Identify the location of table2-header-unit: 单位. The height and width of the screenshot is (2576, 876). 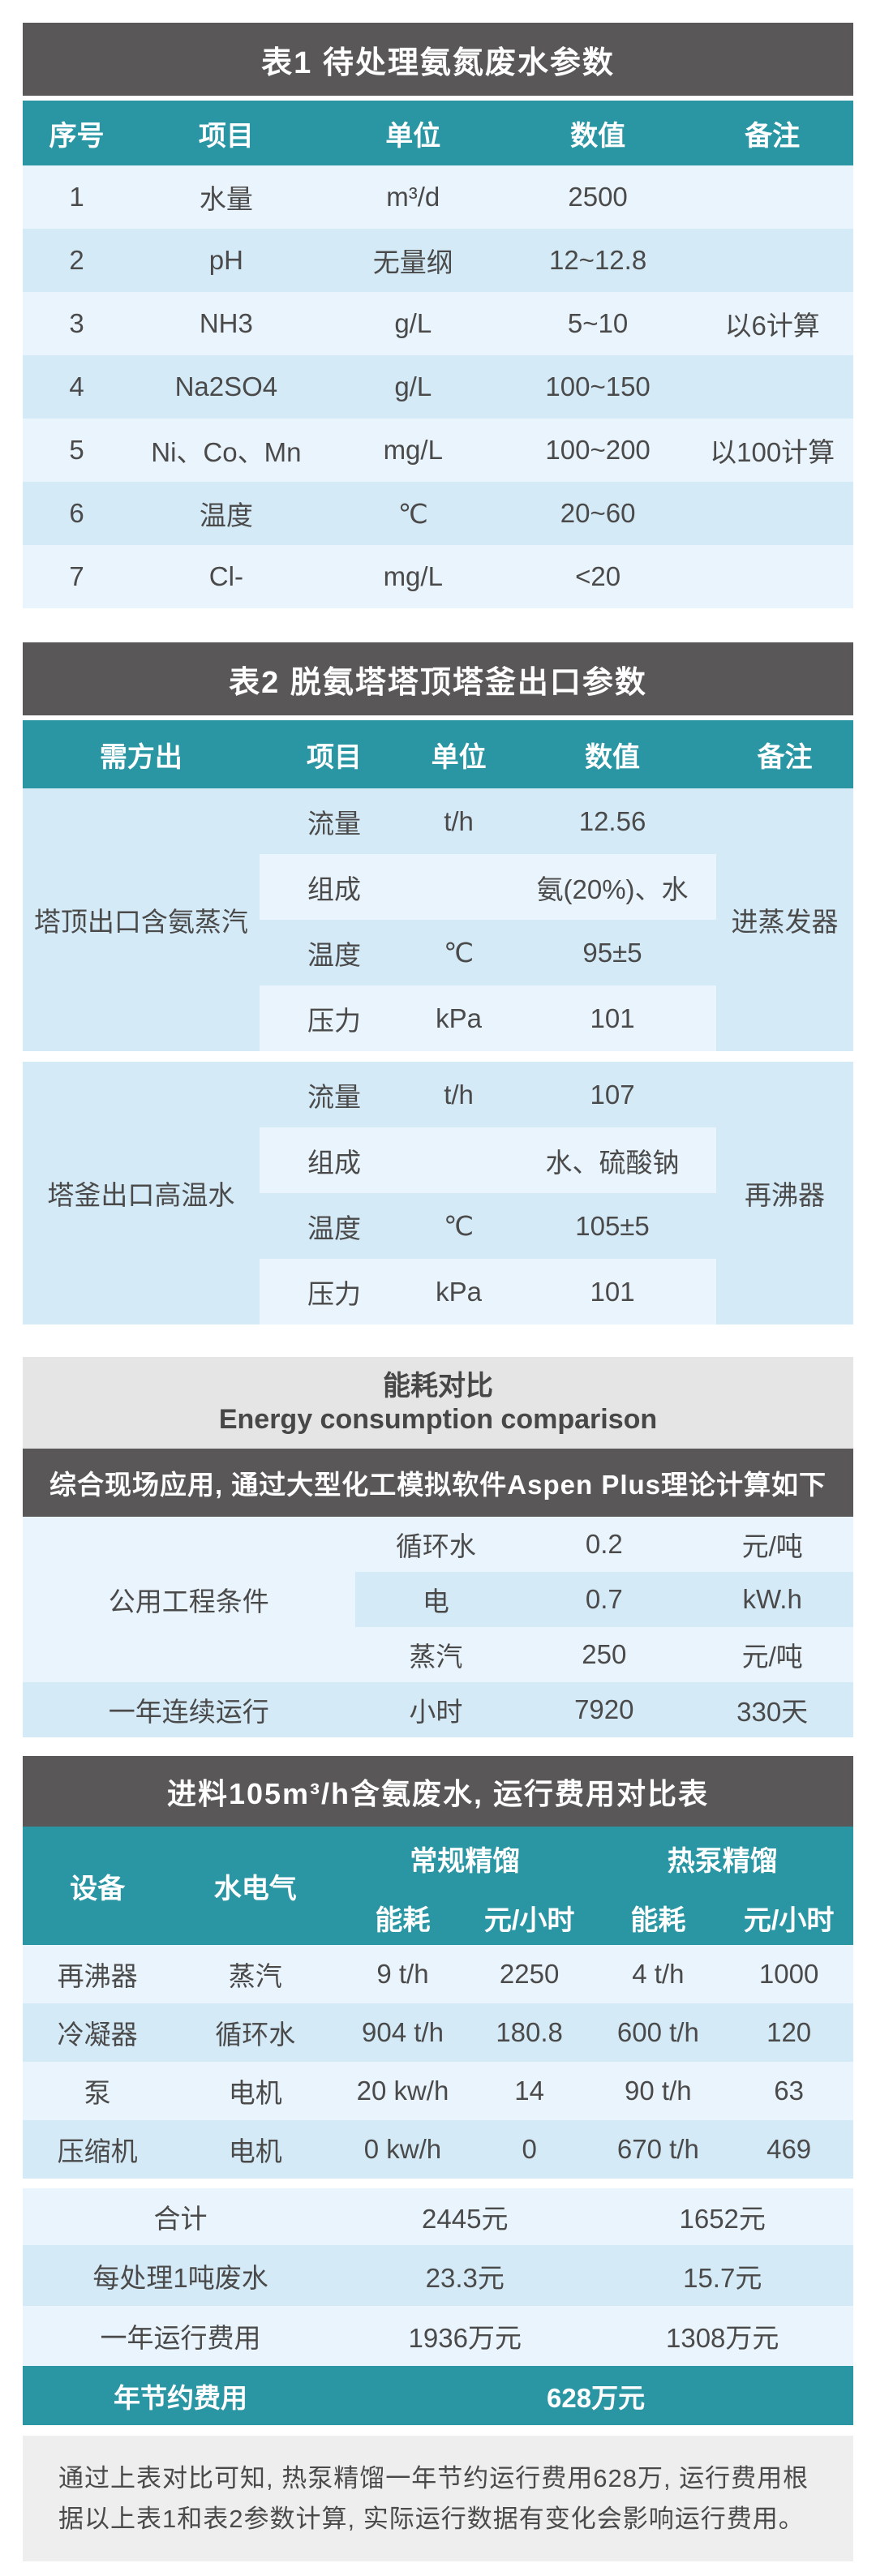
(459, 754).